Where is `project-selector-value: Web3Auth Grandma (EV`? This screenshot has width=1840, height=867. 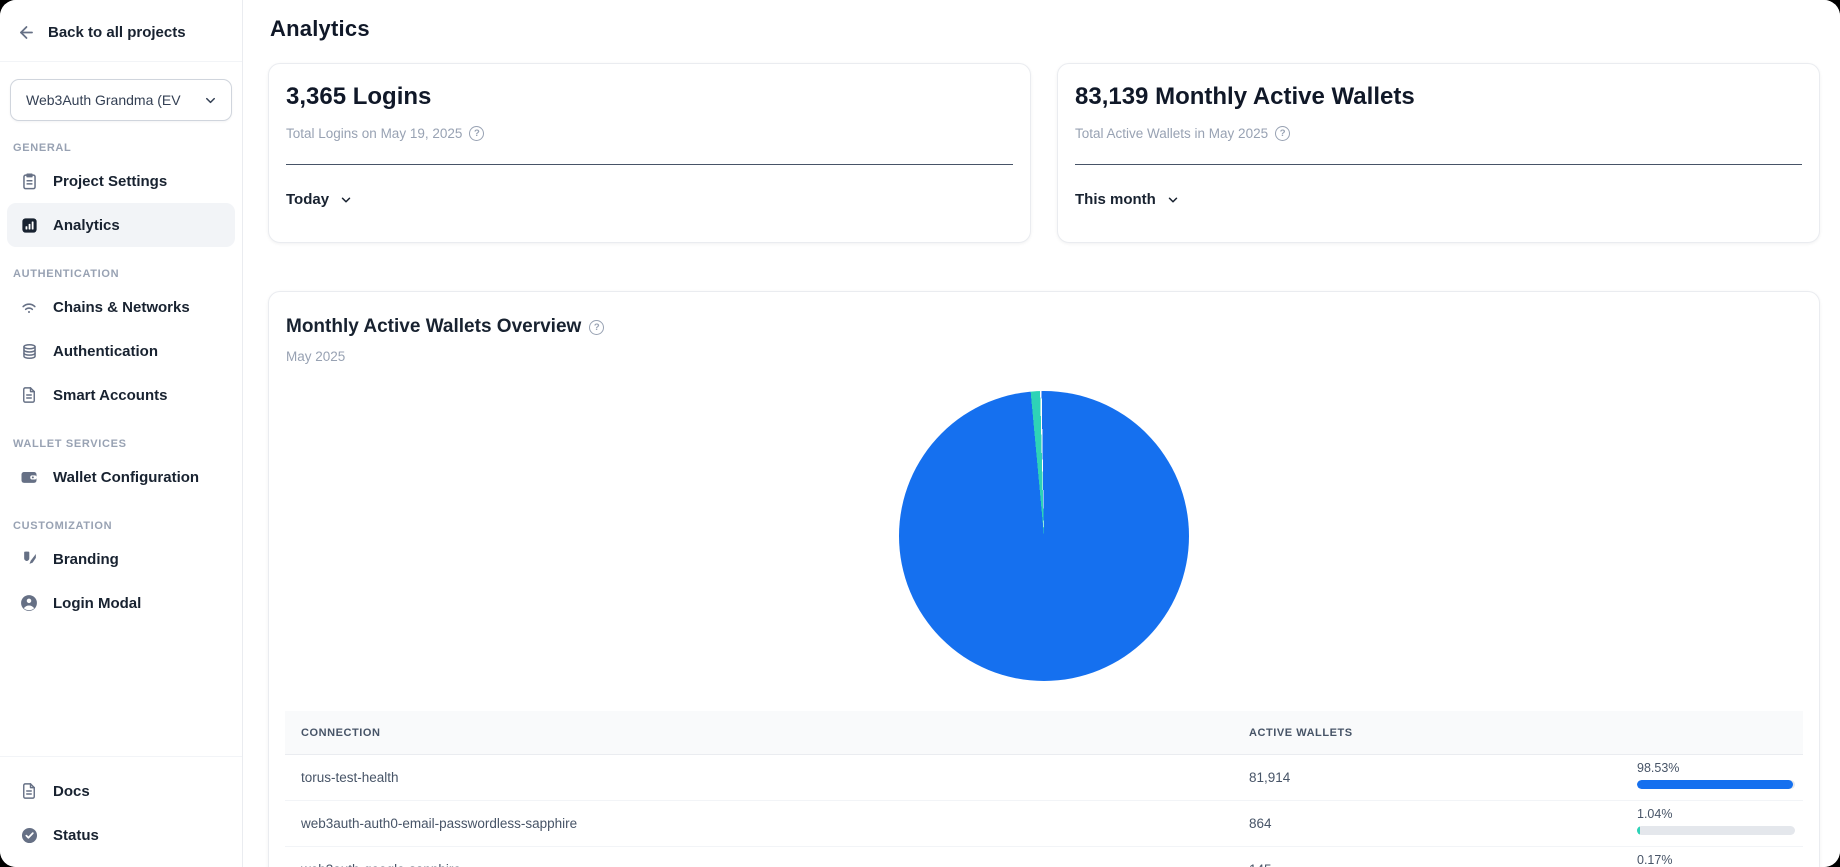 project-selector-value: Web3Auth Grandma (EV is located at coordinates (103, 100).